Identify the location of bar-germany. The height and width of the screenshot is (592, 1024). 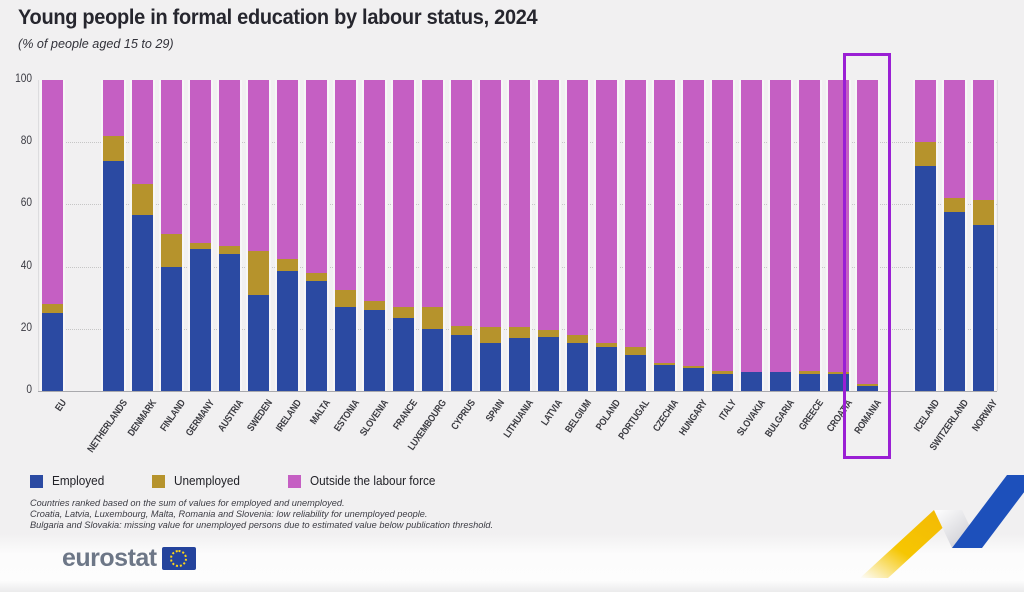
(200, 235).